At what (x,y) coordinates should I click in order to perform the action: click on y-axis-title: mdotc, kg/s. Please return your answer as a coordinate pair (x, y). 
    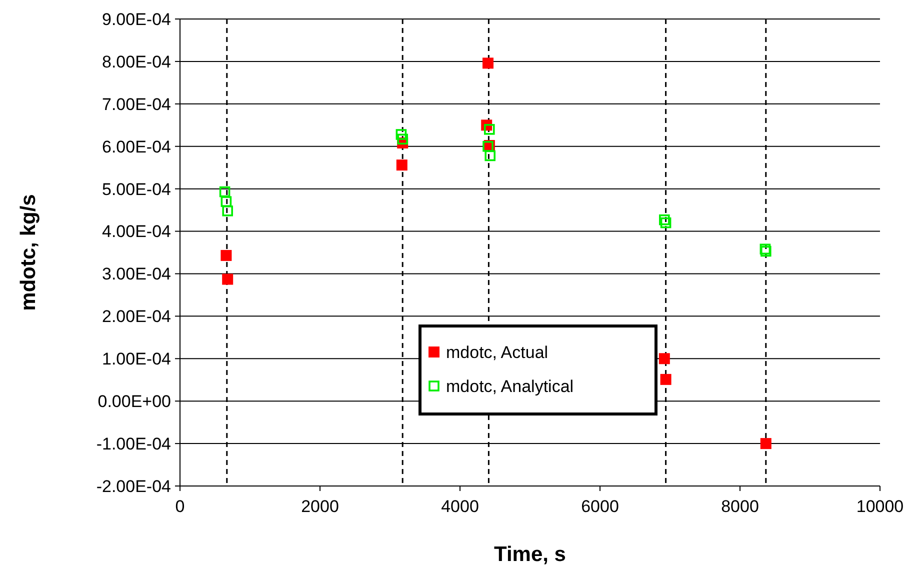
    Looking at the image, I should click on (28, 252).